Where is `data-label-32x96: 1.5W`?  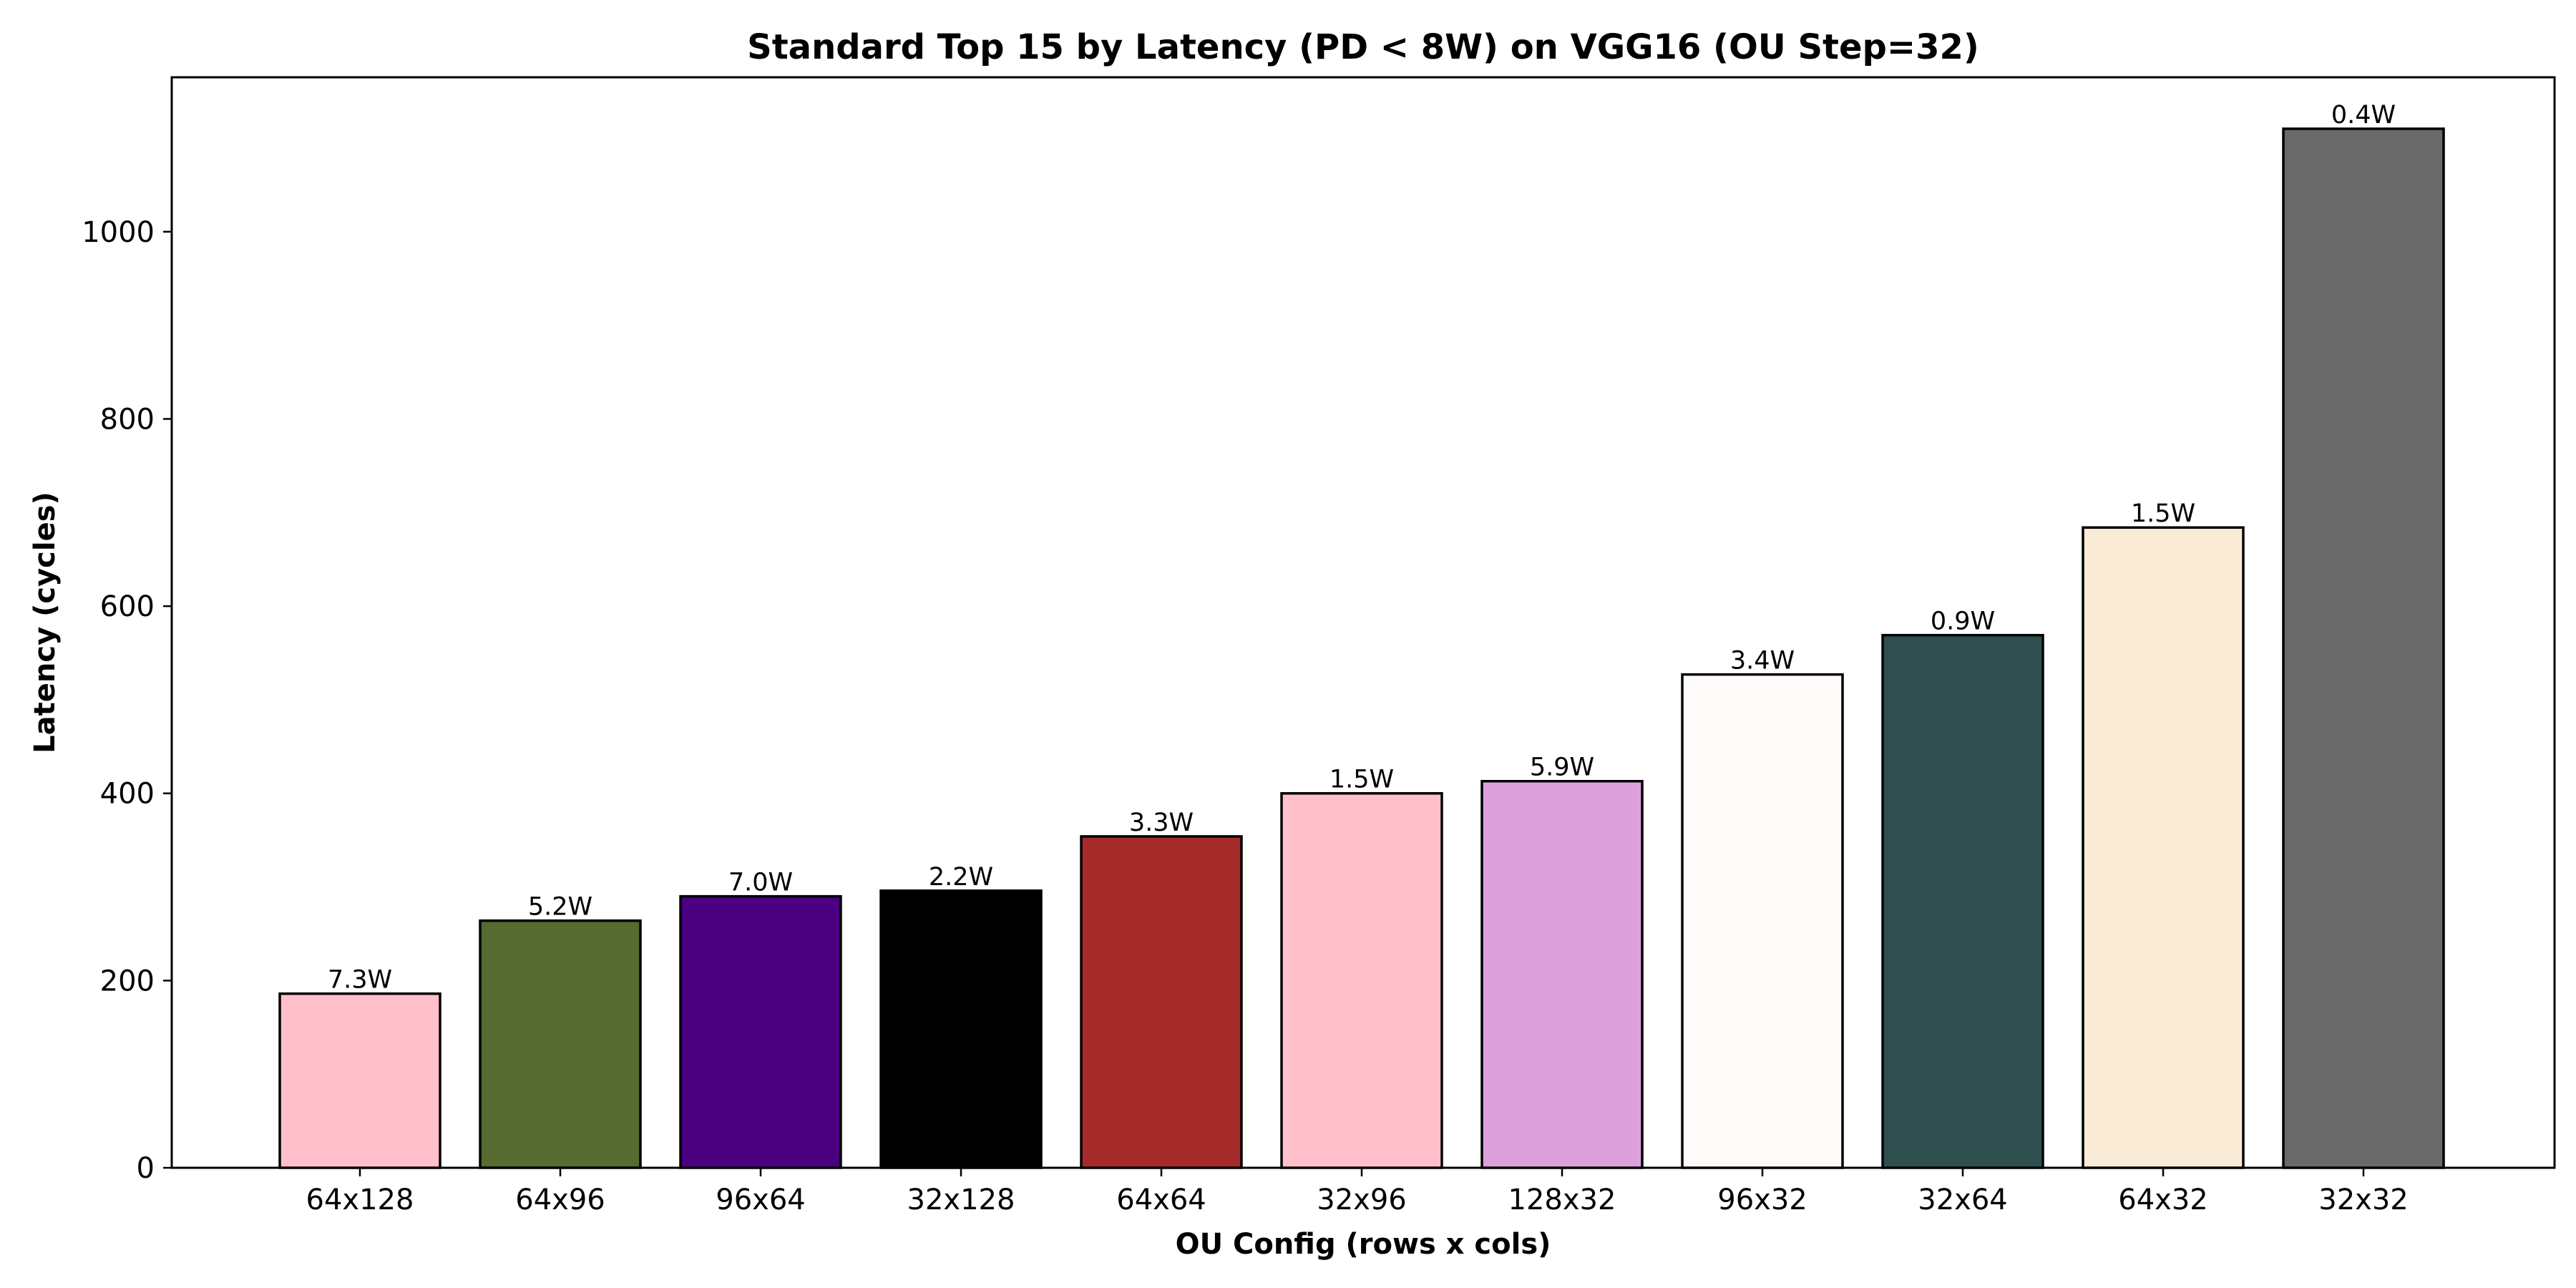
data-label-32x96: 1.5W is located at coordinates (1362, 780).